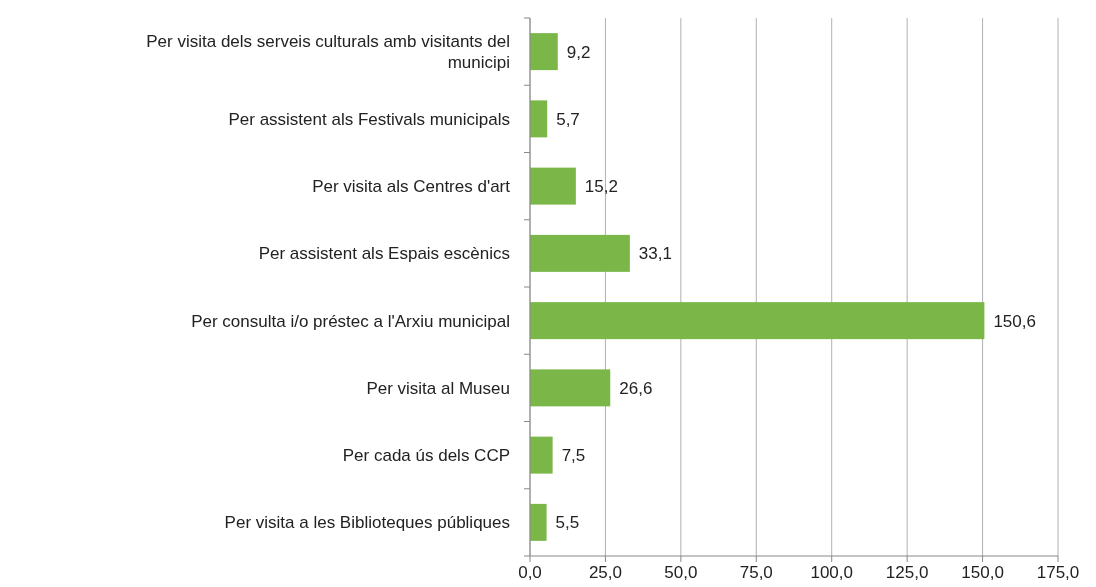  What do you see at coordinates (601, 187) in the screenshot?
I see `data-label: 15,2` at bounding box center [601, 187].